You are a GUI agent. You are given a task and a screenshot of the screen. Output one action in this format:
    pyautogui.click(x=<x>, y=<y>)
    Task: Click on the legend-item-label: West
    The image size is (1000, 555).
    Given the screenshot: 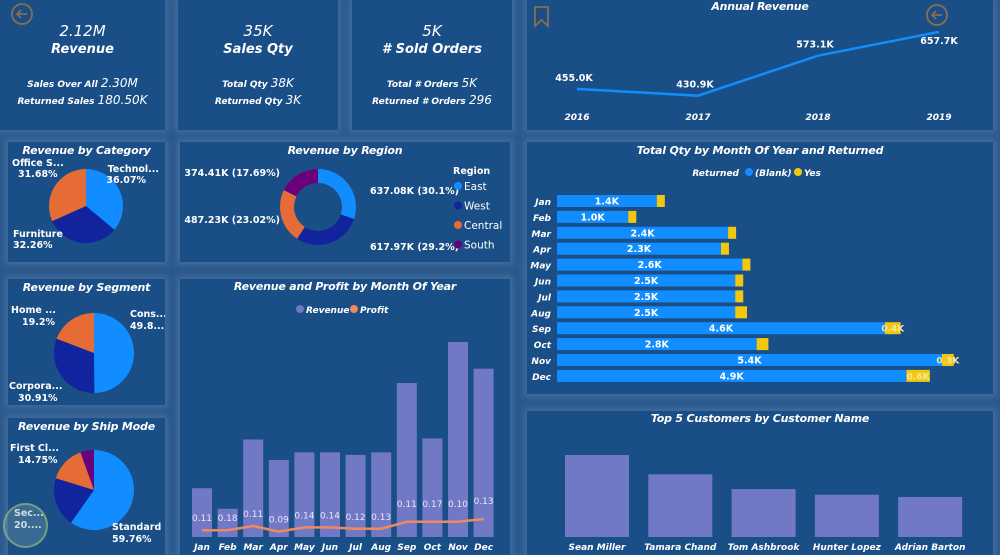 What is the action you would take?
    pyautogui.click(x=477, y=207)
    